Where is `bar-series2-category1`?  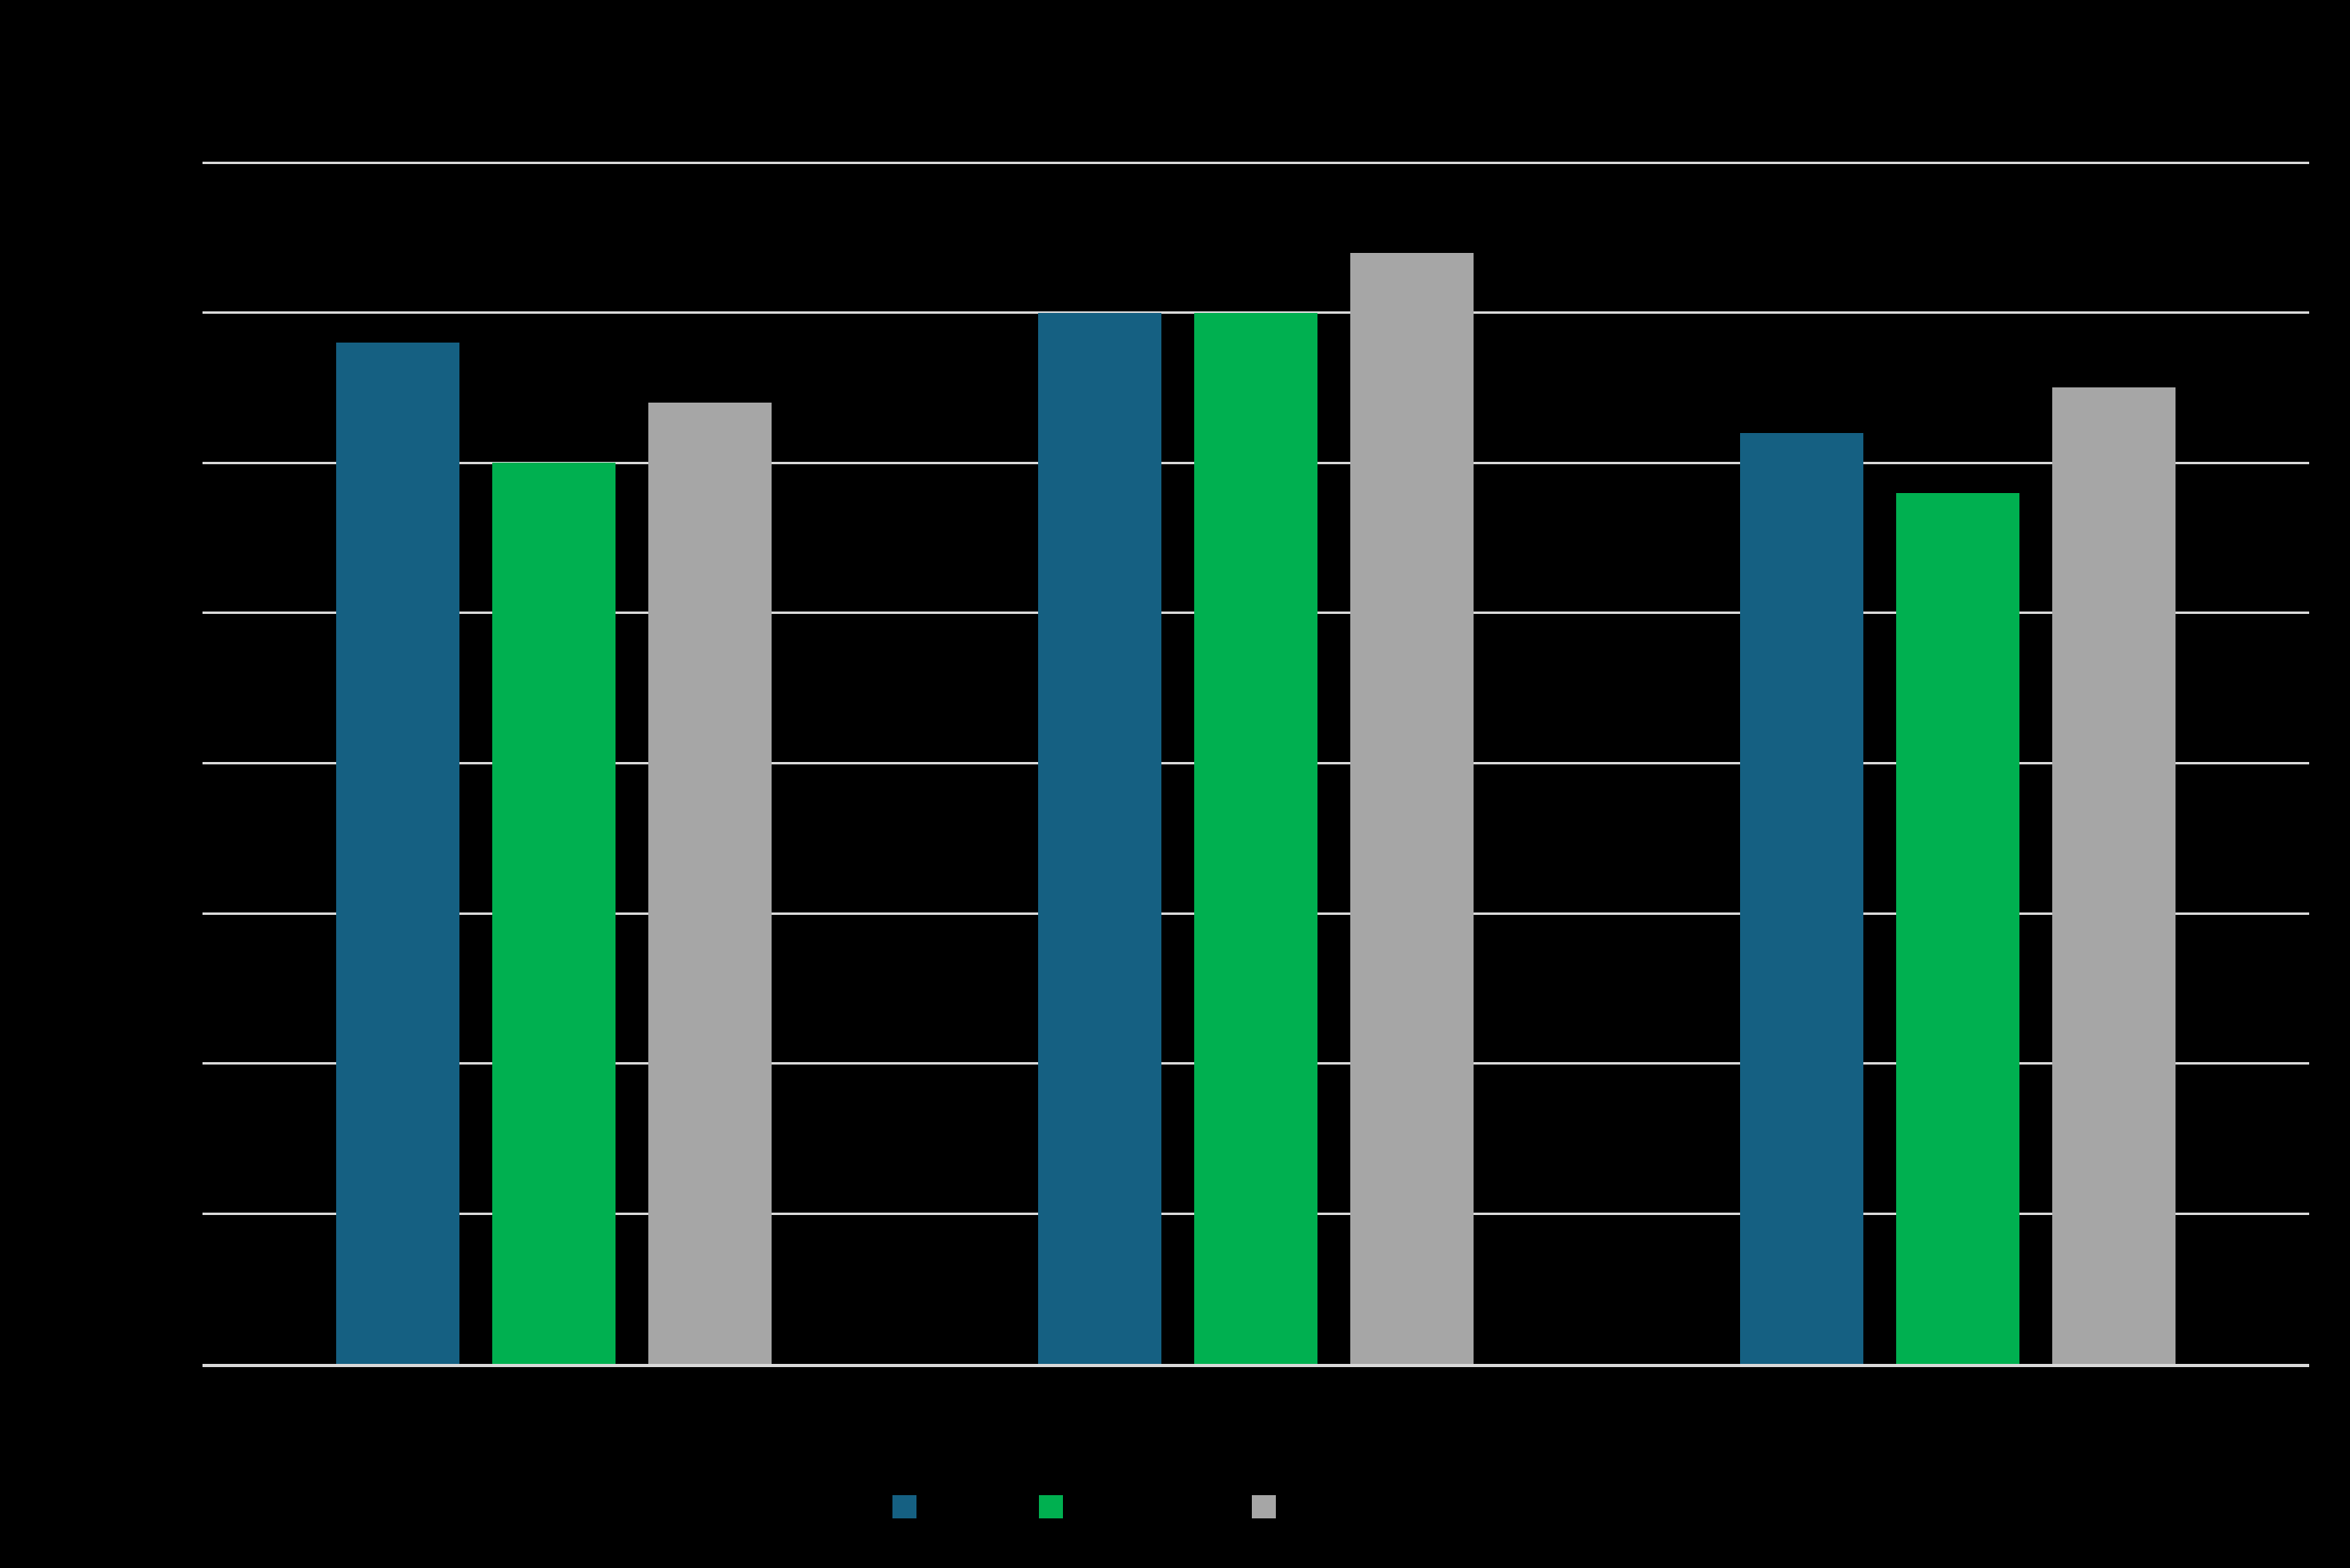
bar-series2-category1 is located at coordinates (554, 913).